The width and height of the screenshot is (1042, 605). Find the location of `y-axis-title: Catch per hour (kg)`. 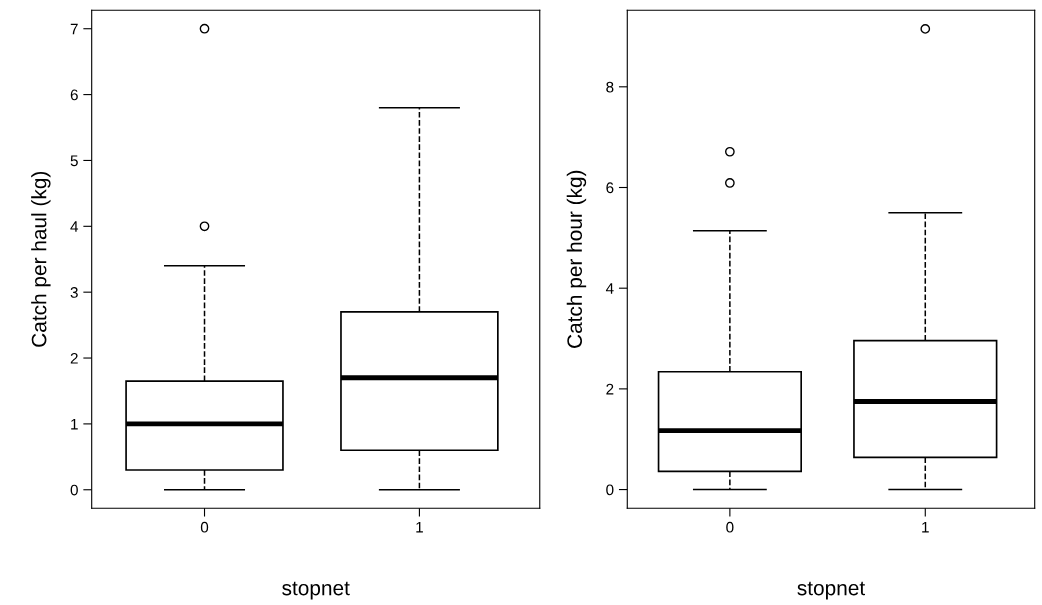

y-axis-title: Catch per hour (kg) is located at coordinates (576, 259).